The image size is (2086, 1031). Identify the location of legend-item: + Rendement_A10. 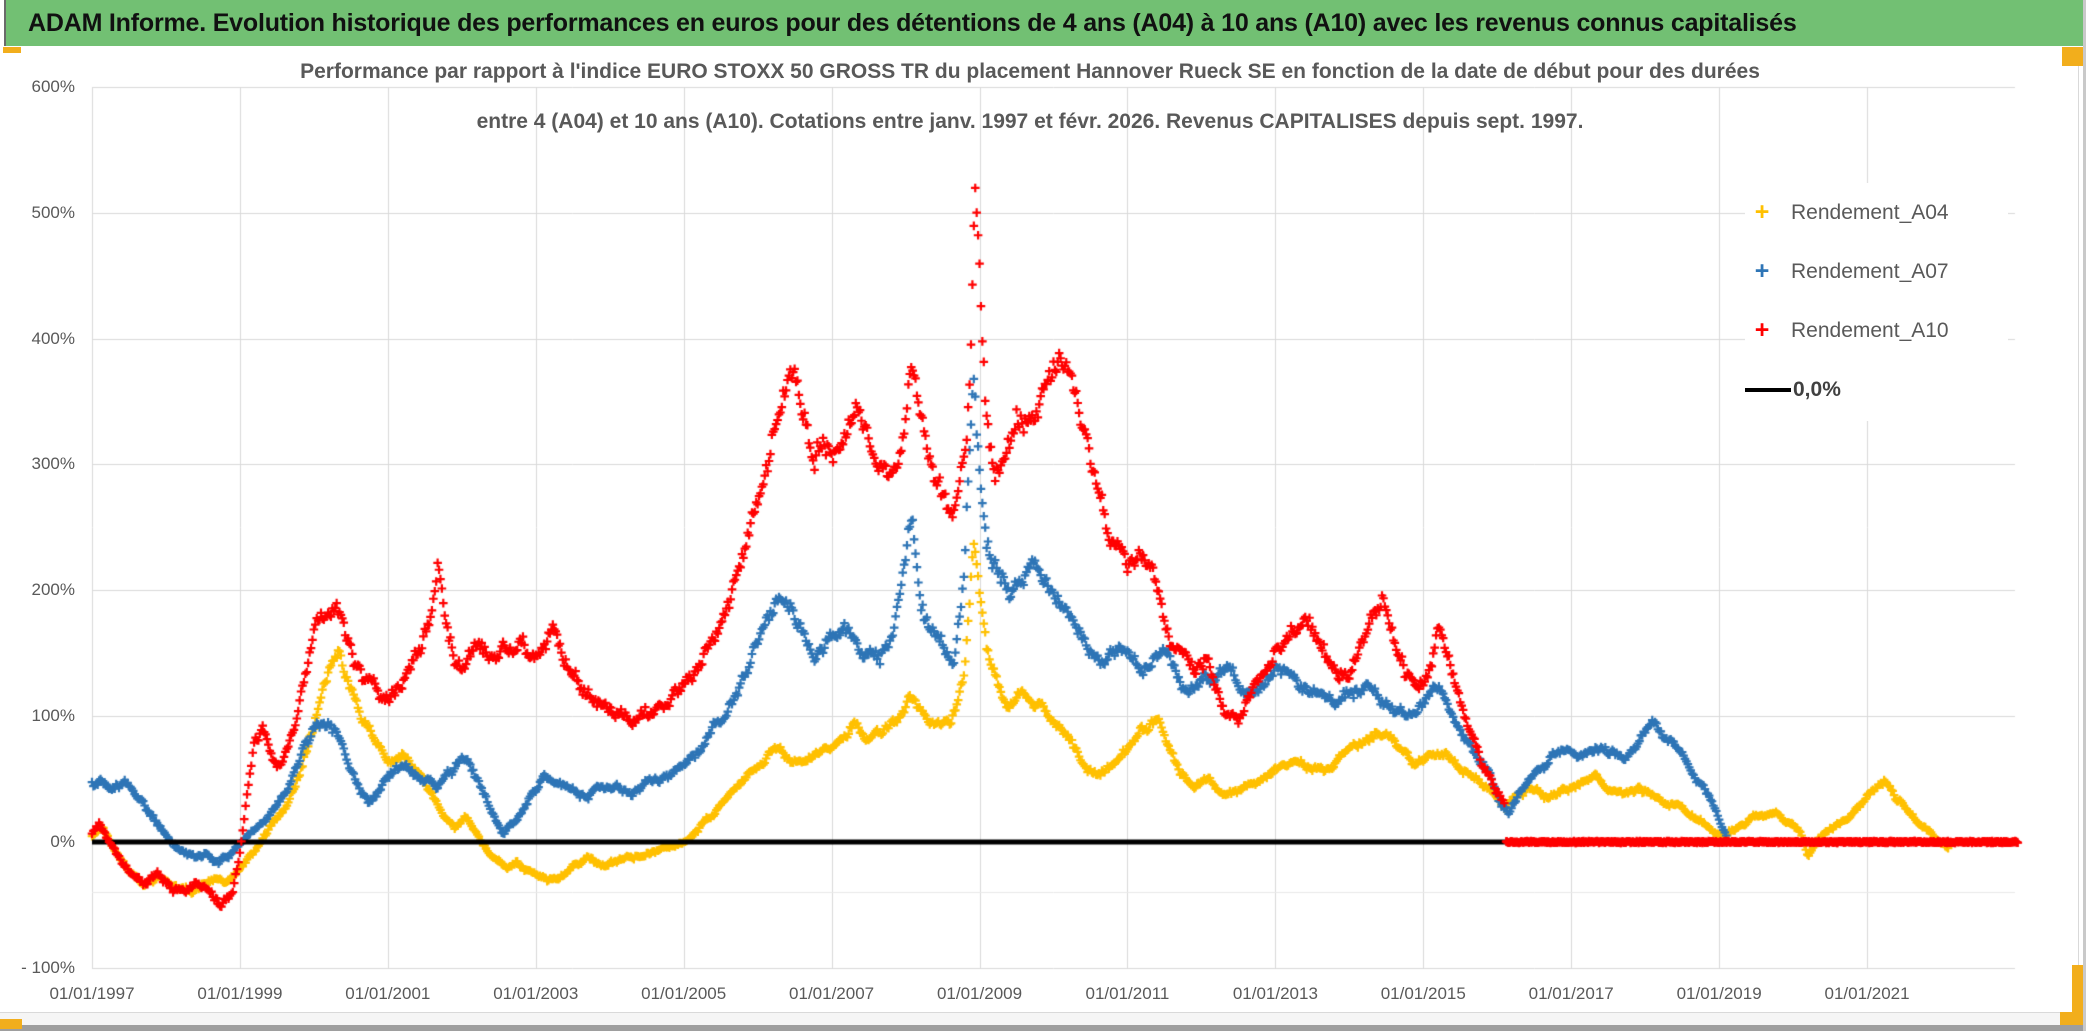
(1876, 330).